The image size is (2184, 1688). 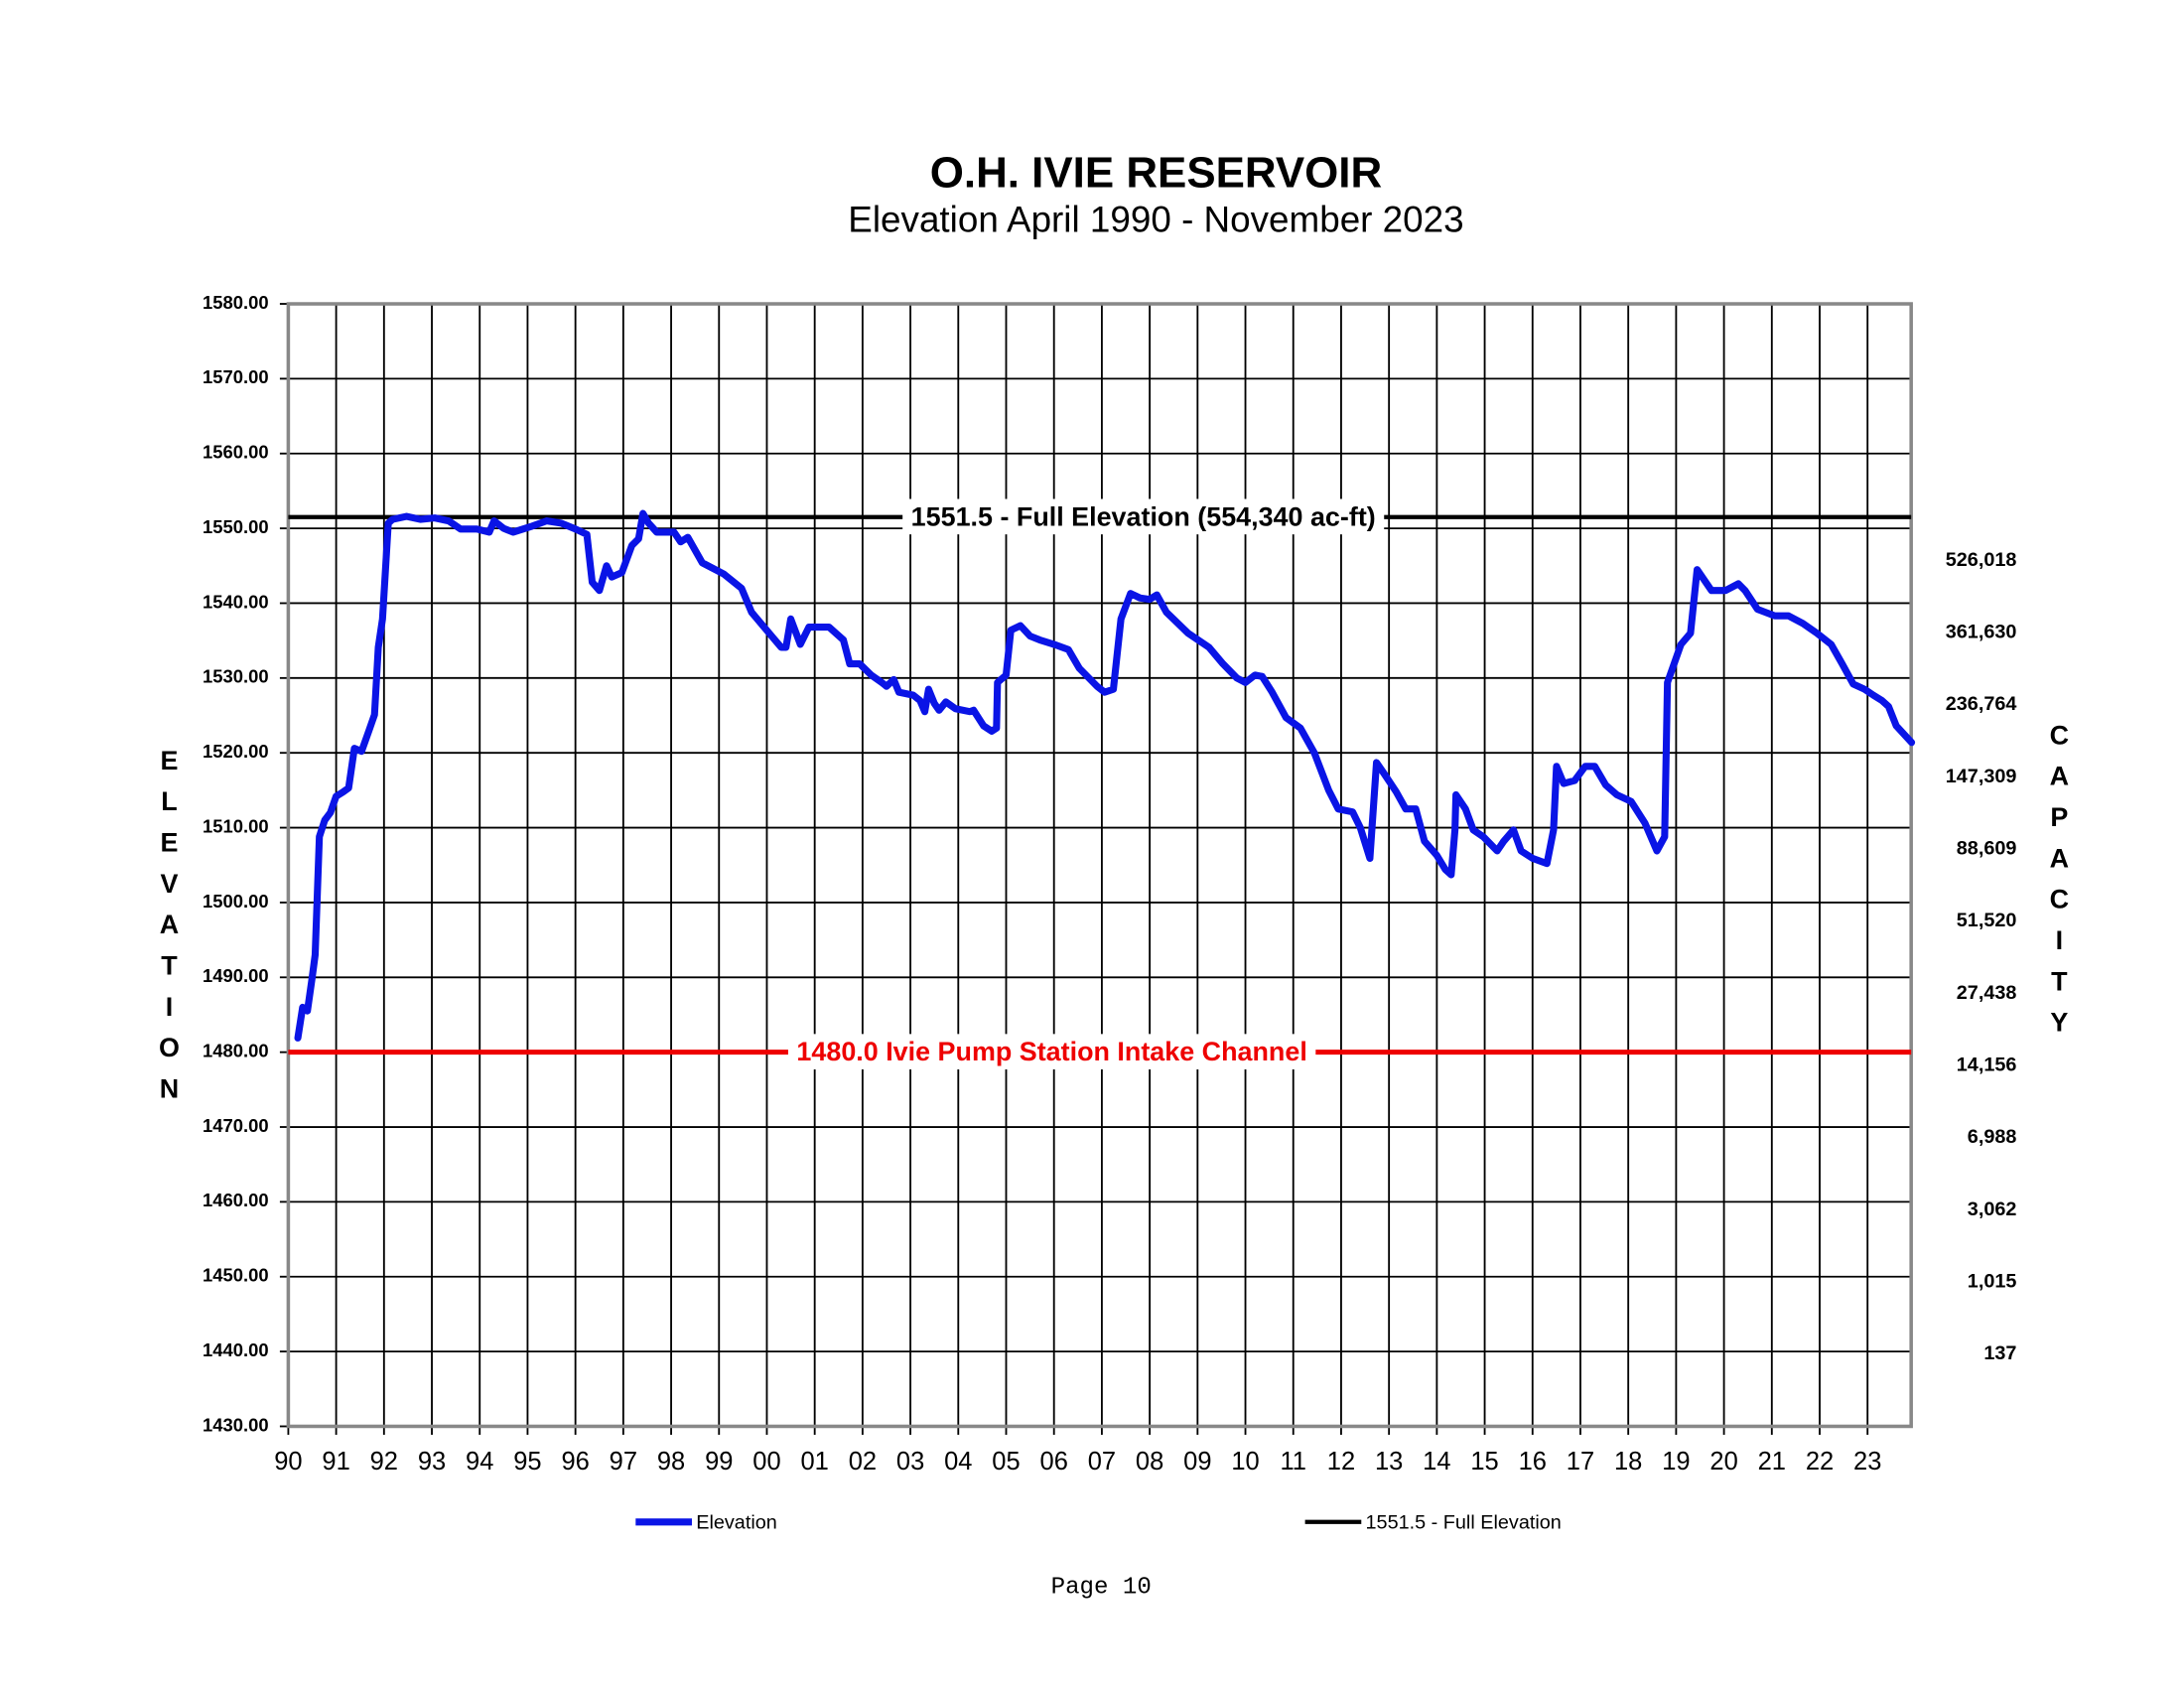 What do you see at coordinates (1156, 173) in the screenshot?
I see `chart-title: O.H. IVIE RESERVOIR` at bounding box center [1156, 173].